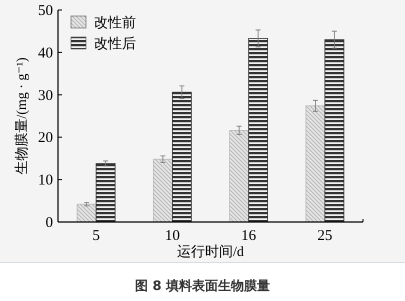 The height and width of the screenshot is (301, 405). I want to click on legend-label: 改性前, so click(115, 23).